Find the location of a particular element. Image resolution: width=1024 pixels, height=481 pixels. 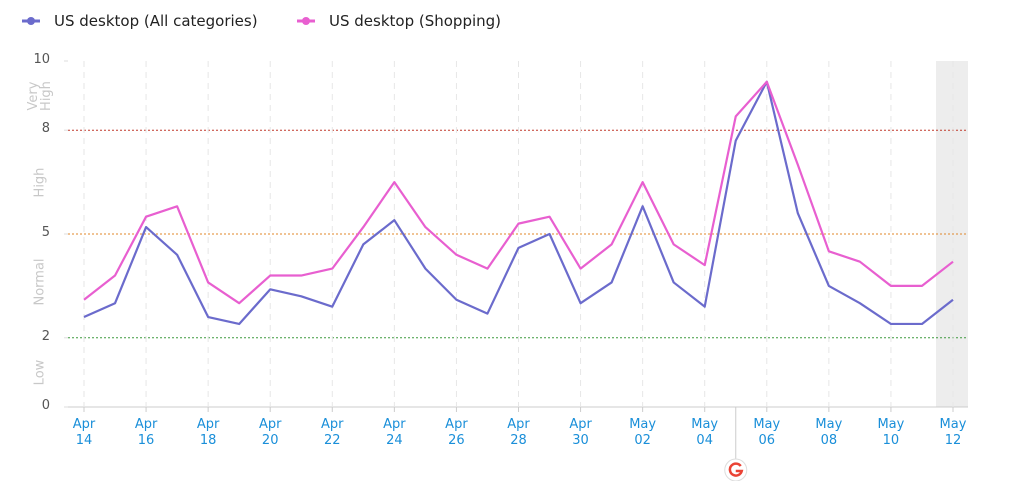

y-tick-label: 2 is located at coordinates (45, 336).